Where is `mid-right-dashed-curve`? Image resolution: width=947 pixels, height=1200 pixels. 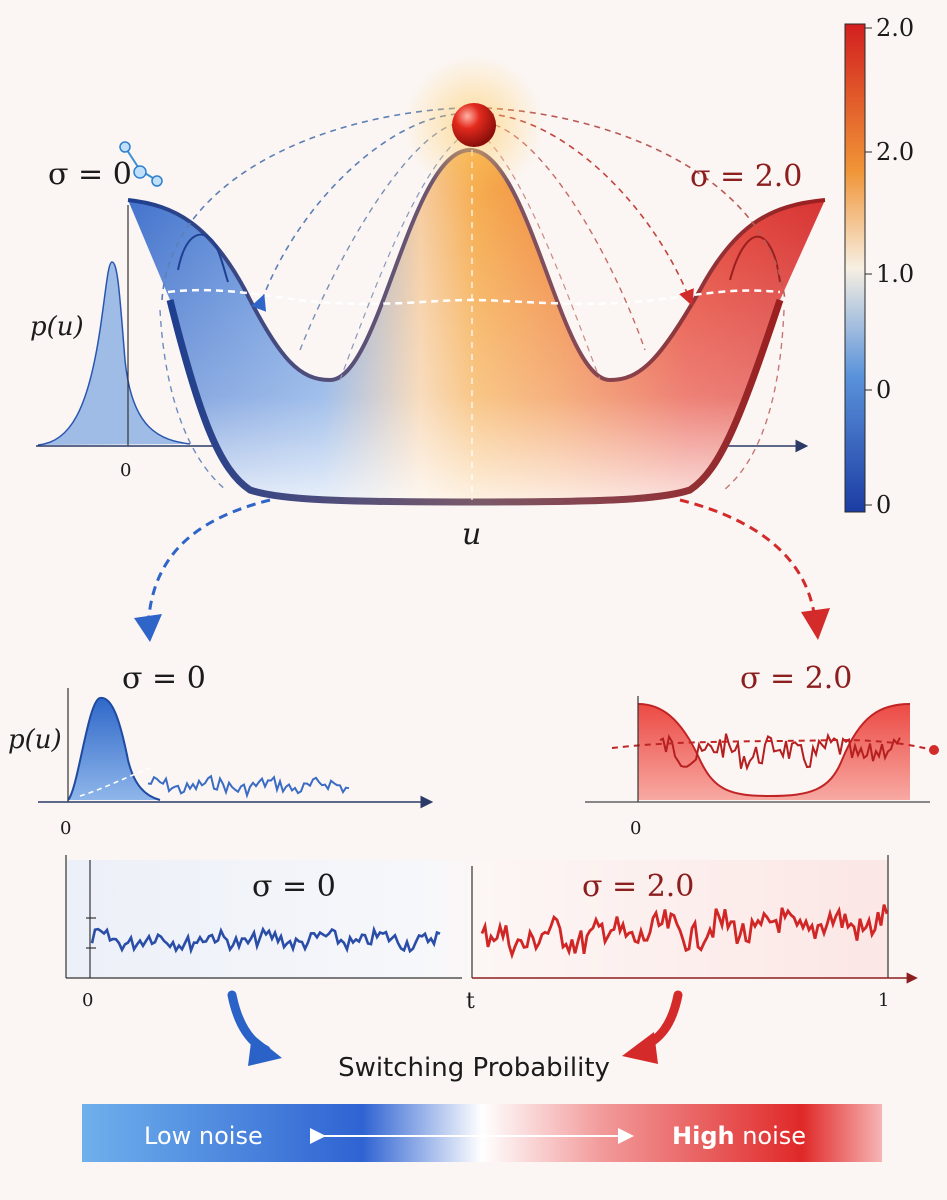
mid-right-dashed-curve is located at coordinates (772, 744).